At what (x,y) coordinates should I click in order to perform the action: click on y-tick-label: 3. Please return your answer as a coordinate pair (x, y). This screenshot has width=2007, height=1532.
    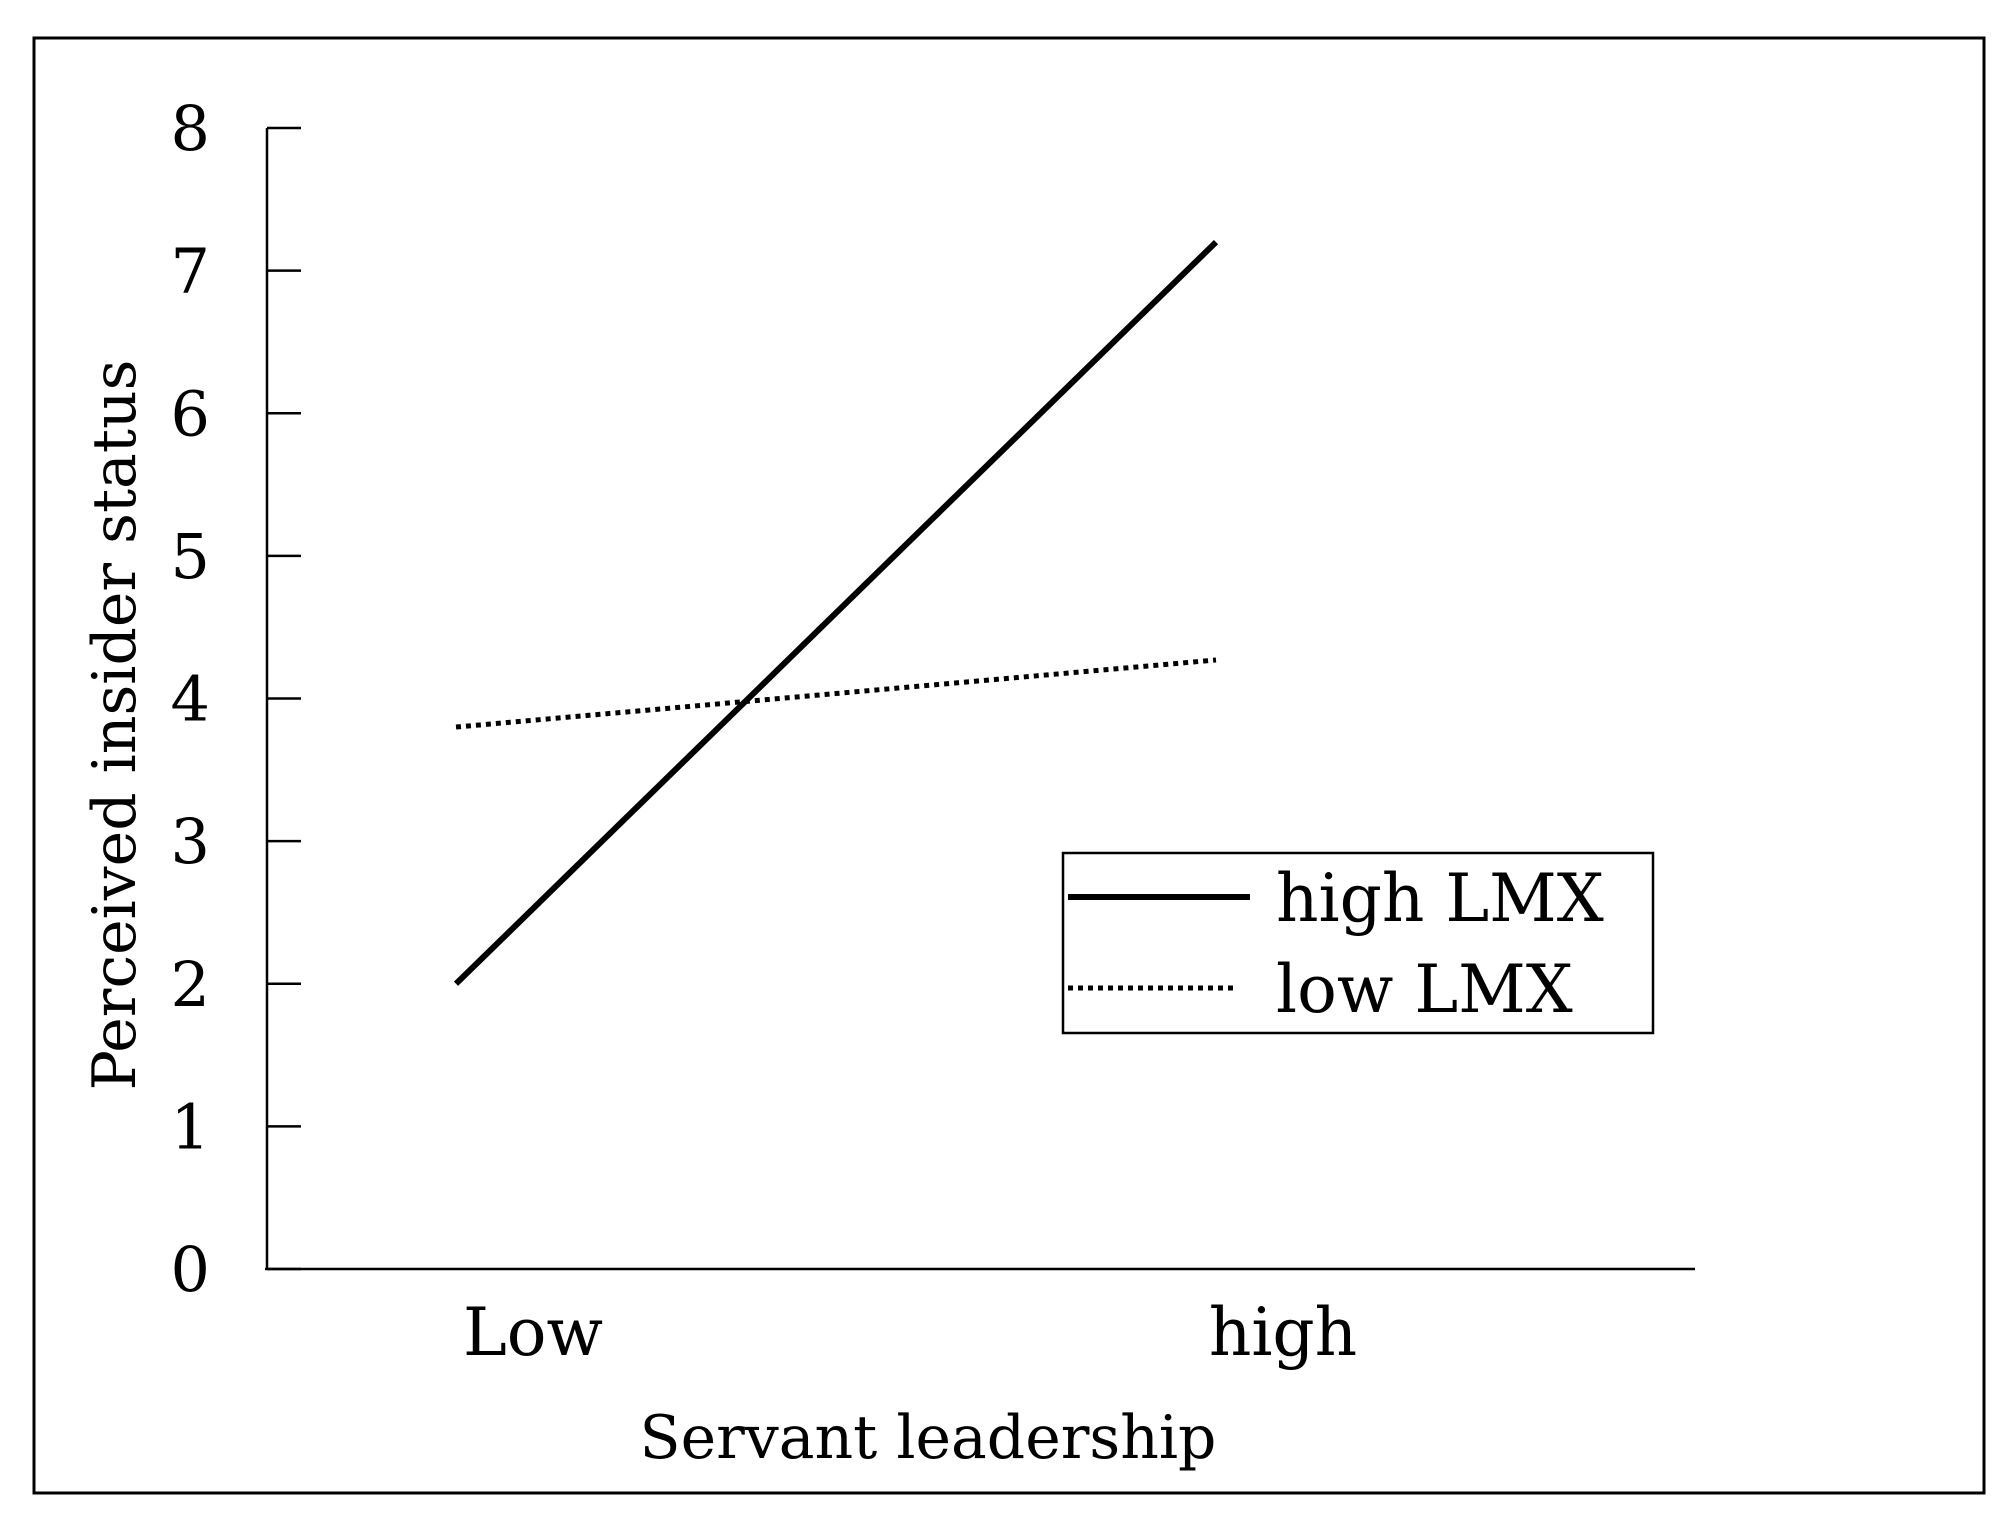
    Looking at the image, I should click on (190, 841).